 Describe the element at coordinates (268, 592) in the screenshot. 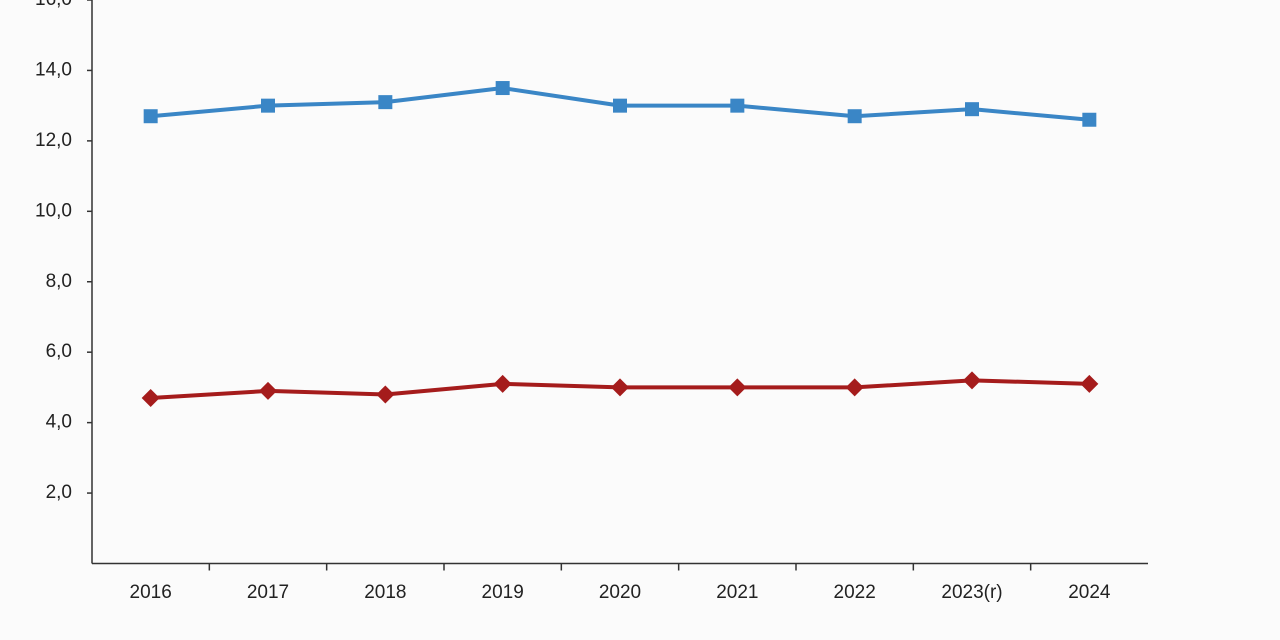

I see `x-tick-label: 2017` at that location.